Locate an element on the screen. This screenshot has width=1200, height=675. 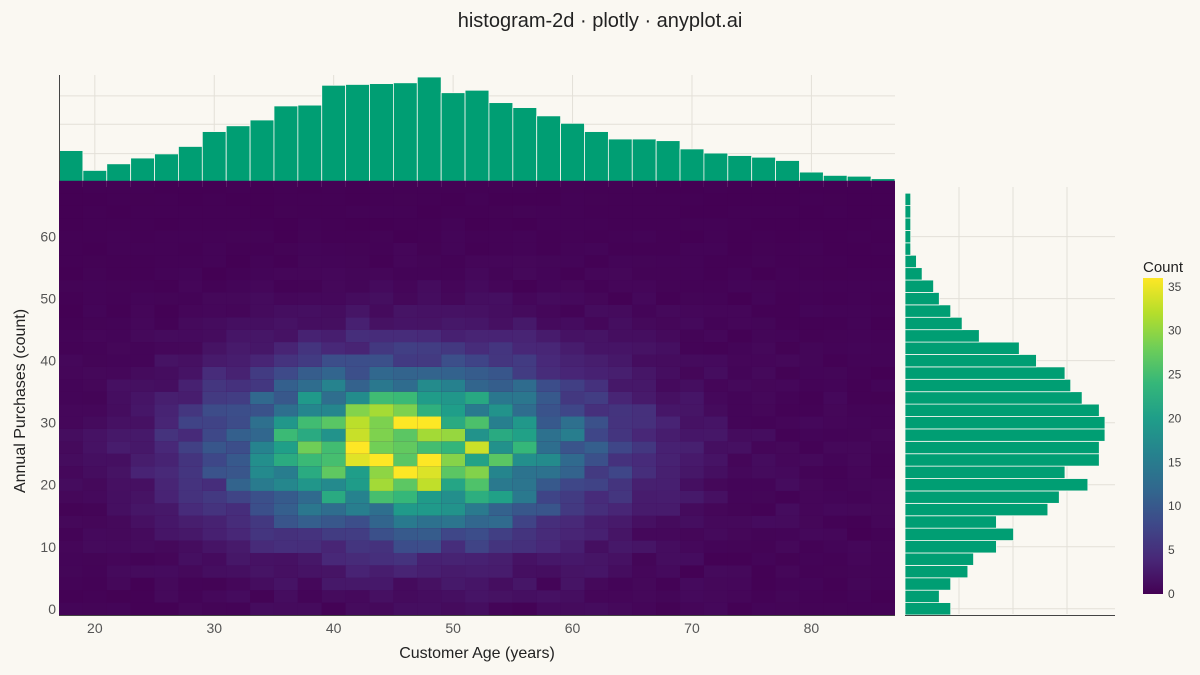
colorbar-tick-label: 0 is located at coordinates (1171, 594).